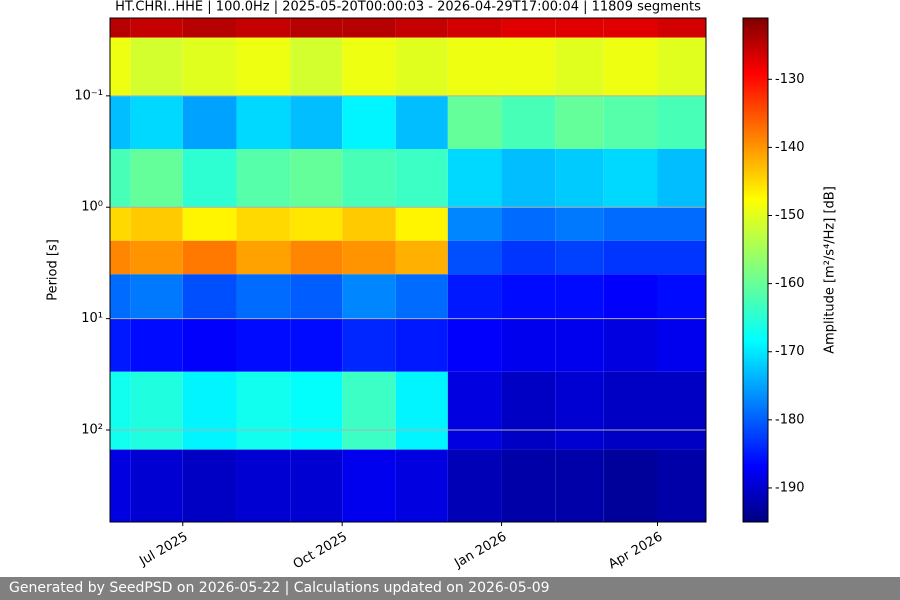 The width and height of the screenshot is (900, 600). Describe the element at coordinates (790, 283) in the screenshot. I see `colorbar-tick-label: -160` at that location.